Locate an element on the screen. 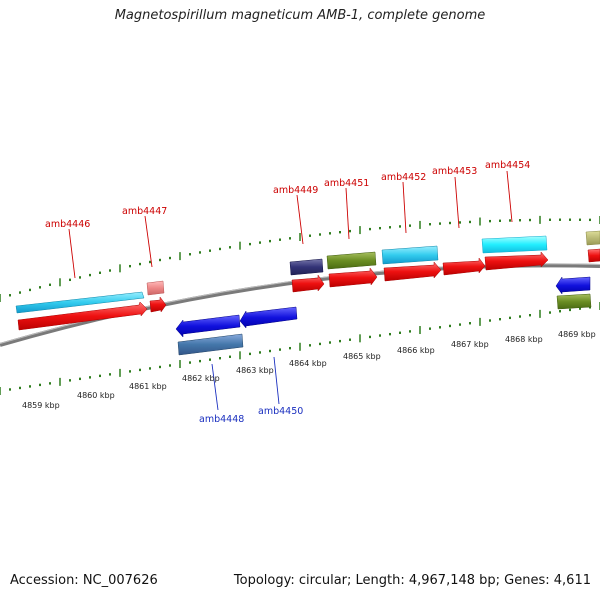 This screenshot has height=600, width=600. scale-label: 4859 kbp is located at coordinates (41, 405).